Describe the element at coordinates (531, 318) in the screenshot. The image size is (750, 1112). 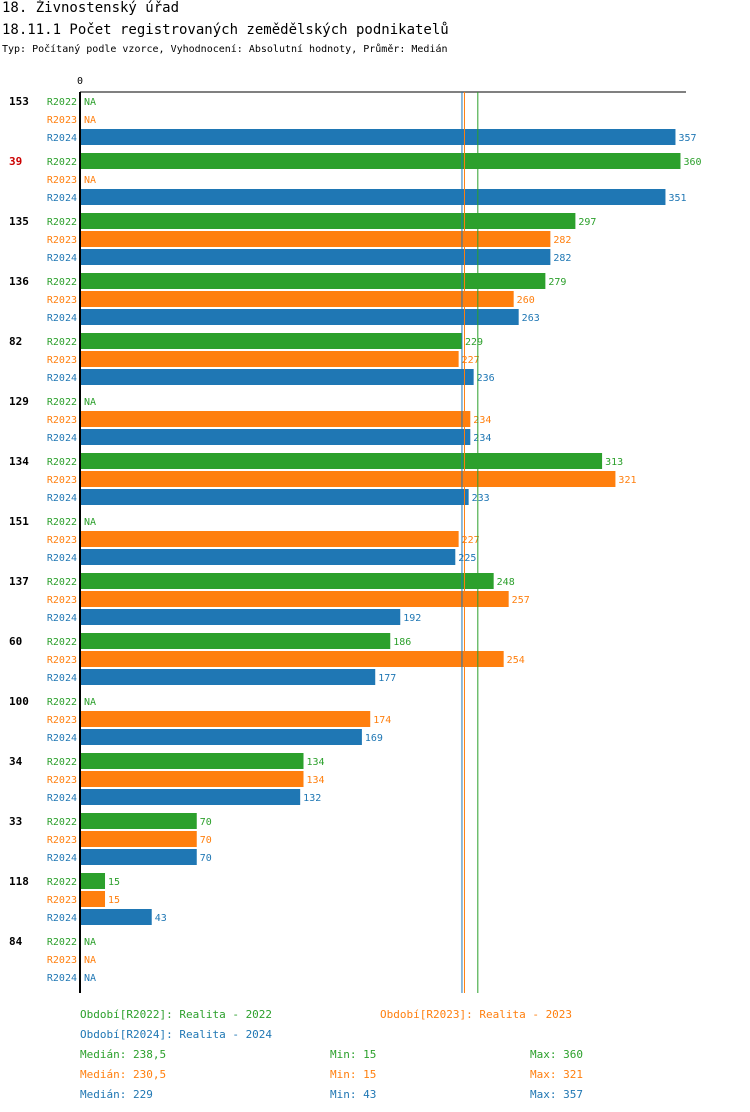
I see `data-label: 263` at that location.